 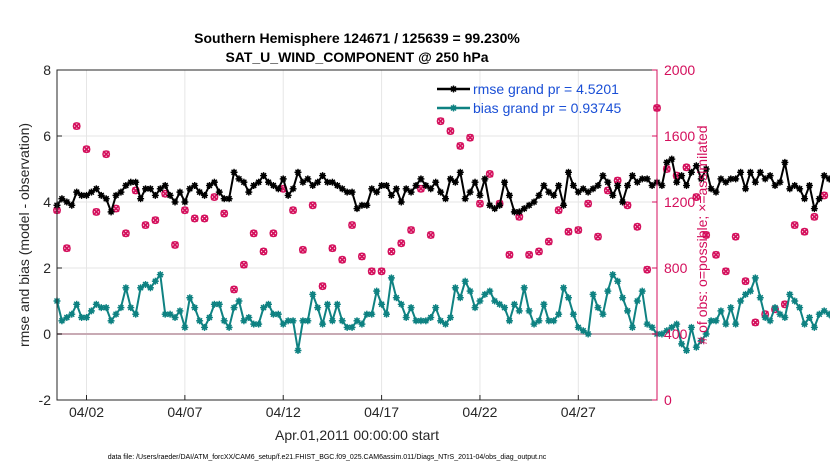 I want to click on x-tick-label: 04/12, so click(x=283, y=412).